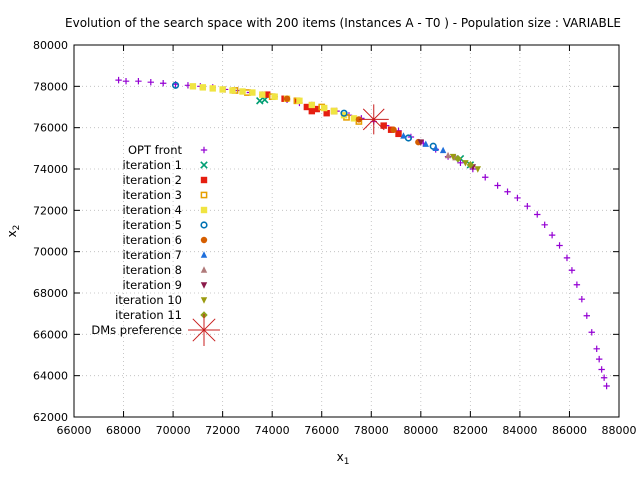 This screenshot has width=640, height=480. I want to click on legend-item: iteration 4, so click(165, 210).